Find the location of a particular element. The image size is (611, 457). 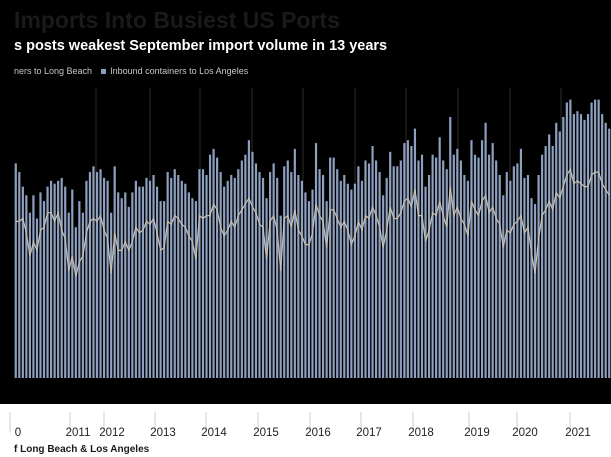

x-tick-label-2021: 2021 is located at coordinates (578, 433).